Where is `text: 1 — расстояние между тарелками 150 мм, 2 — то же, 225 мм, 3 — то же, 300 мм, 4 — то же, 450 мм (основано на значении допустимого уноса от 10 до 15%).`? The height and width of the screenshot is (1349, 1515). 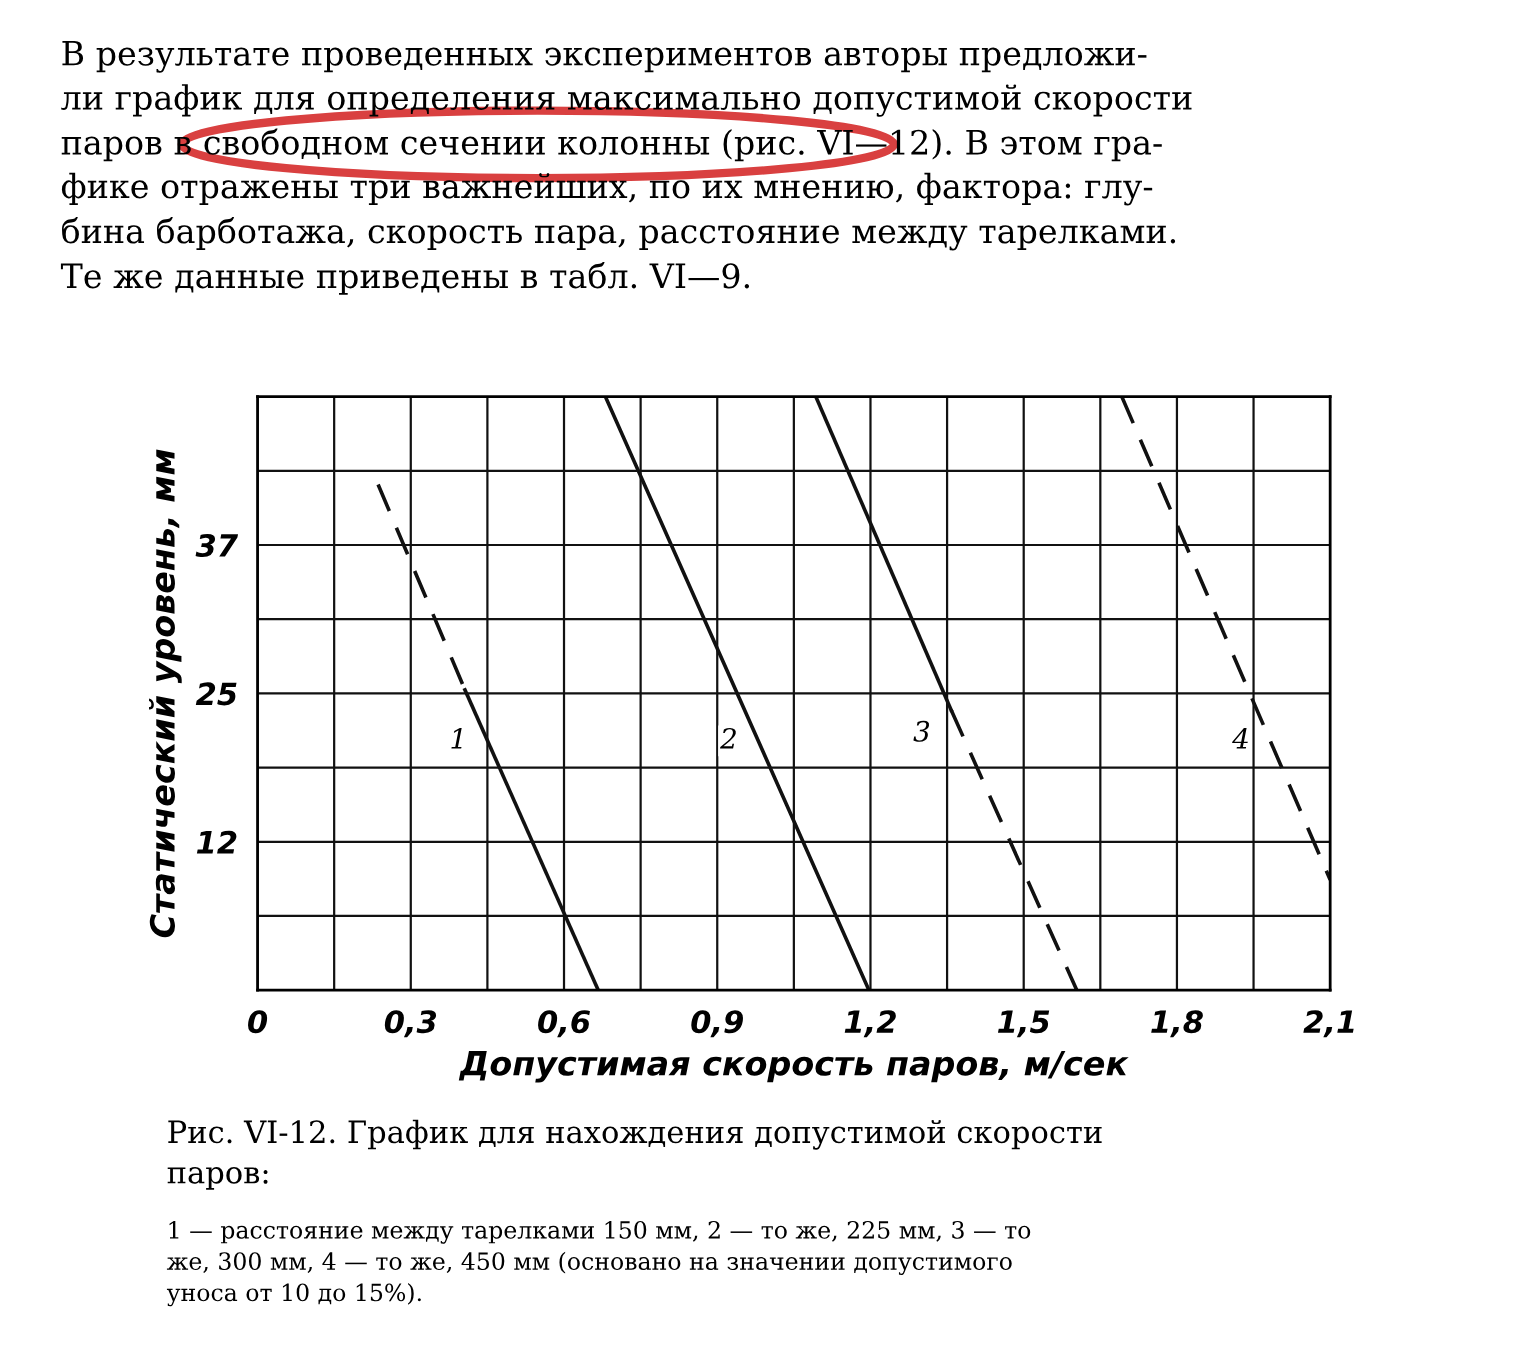 text: 1 — расстояние между тарелками 150 мм, 2 — то же, 225 мм, 3 — то же, 300 мм, 4 — то же, 450 мм (основано на значении допустимого уноса от 10 до 15%). is located at coordinates (598, 1263).